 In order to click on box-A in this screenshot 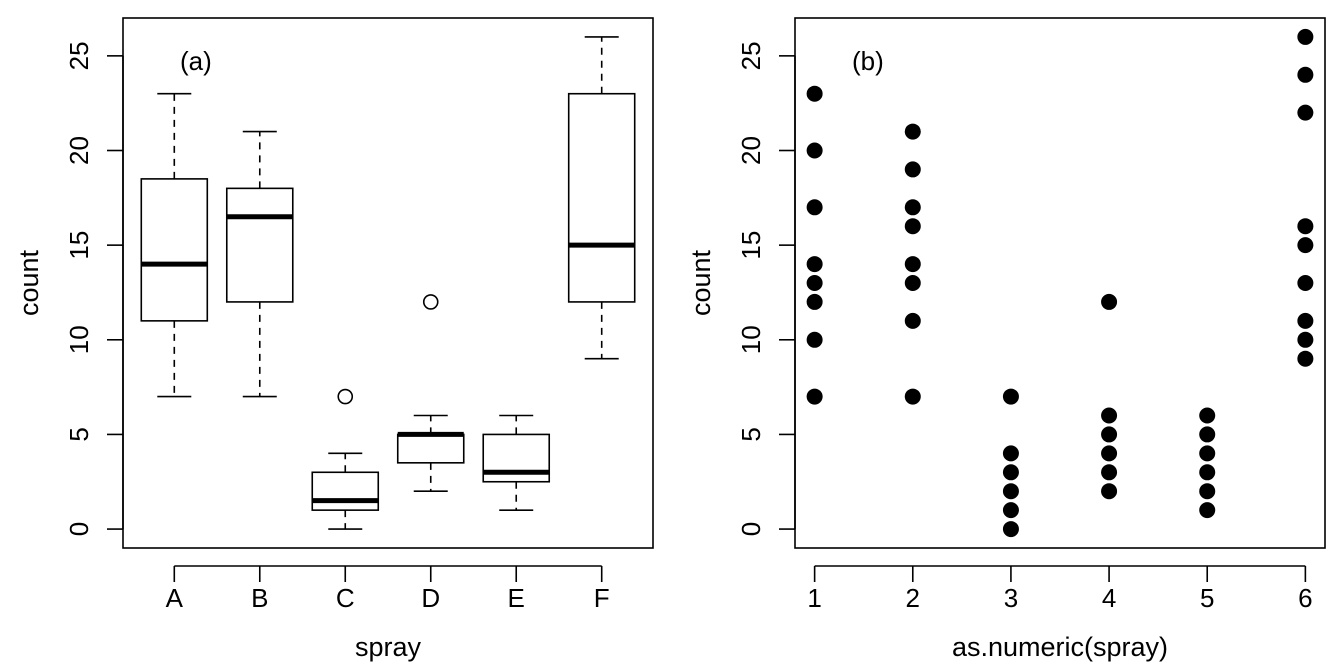, I will do `click(174, 245)`.